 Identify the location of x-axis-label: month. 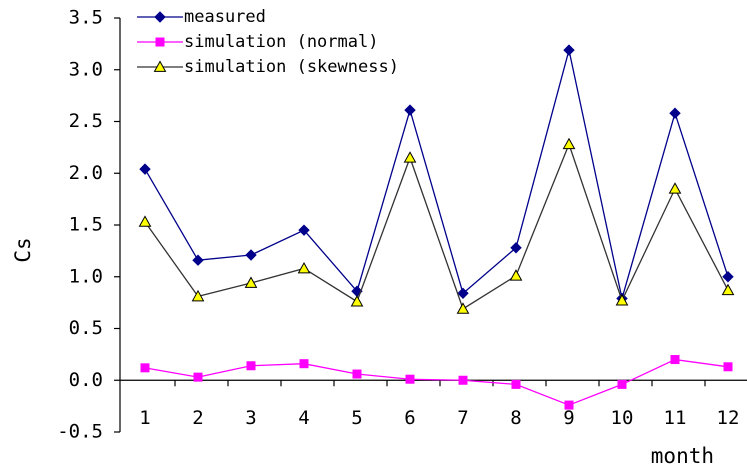
(682, 456).